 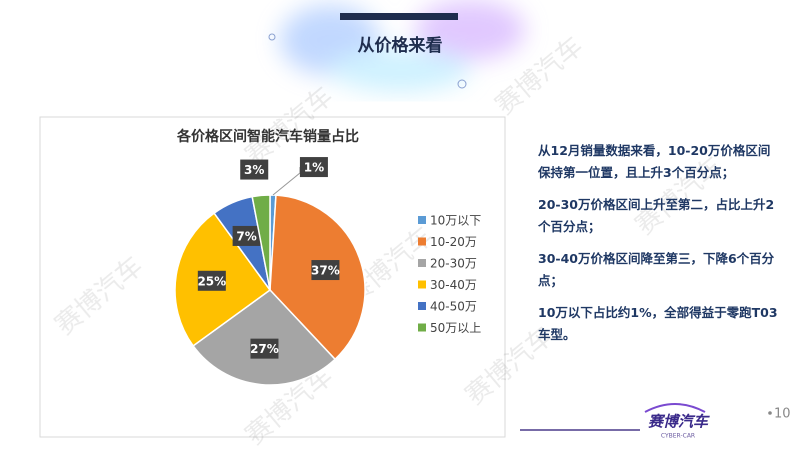 I want to click on logo-sub: CYBER-CAR, so click(x=678, y=436).